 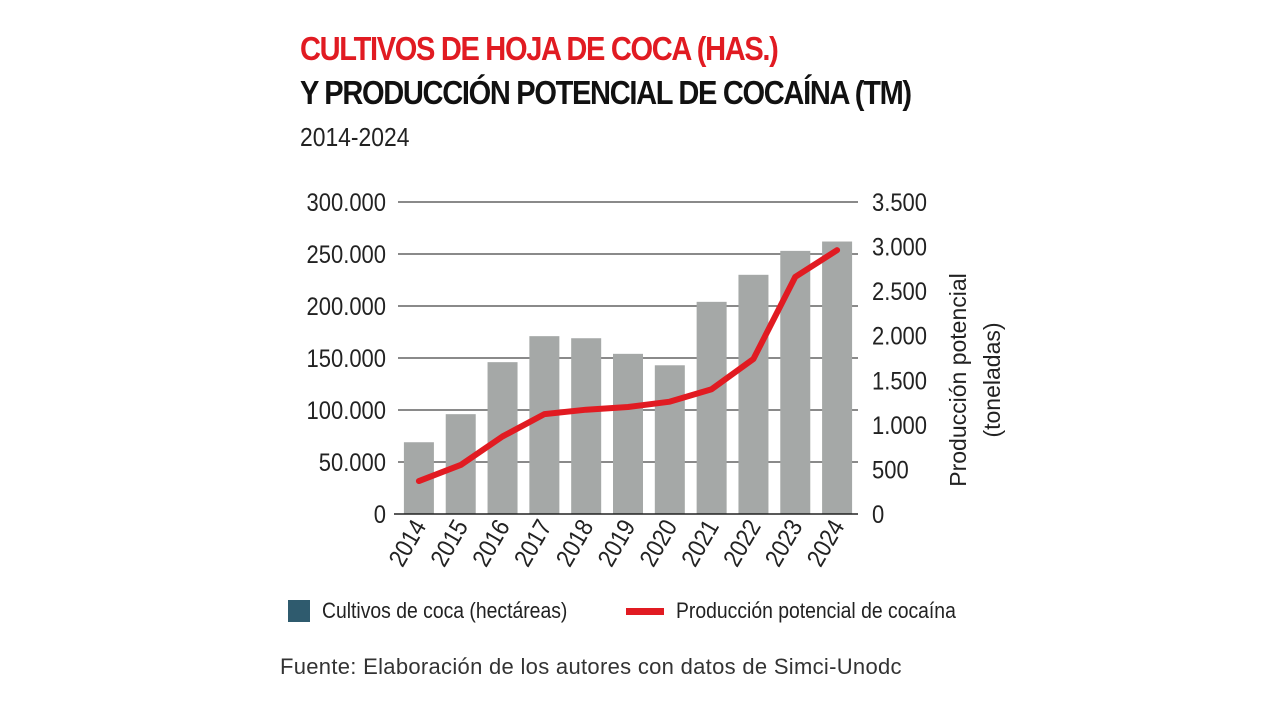 What do you see at coordinates (355, 137) in the screenshot?
I see `chart-subtitle: 2014-2024` at bounding box center [355, 137].